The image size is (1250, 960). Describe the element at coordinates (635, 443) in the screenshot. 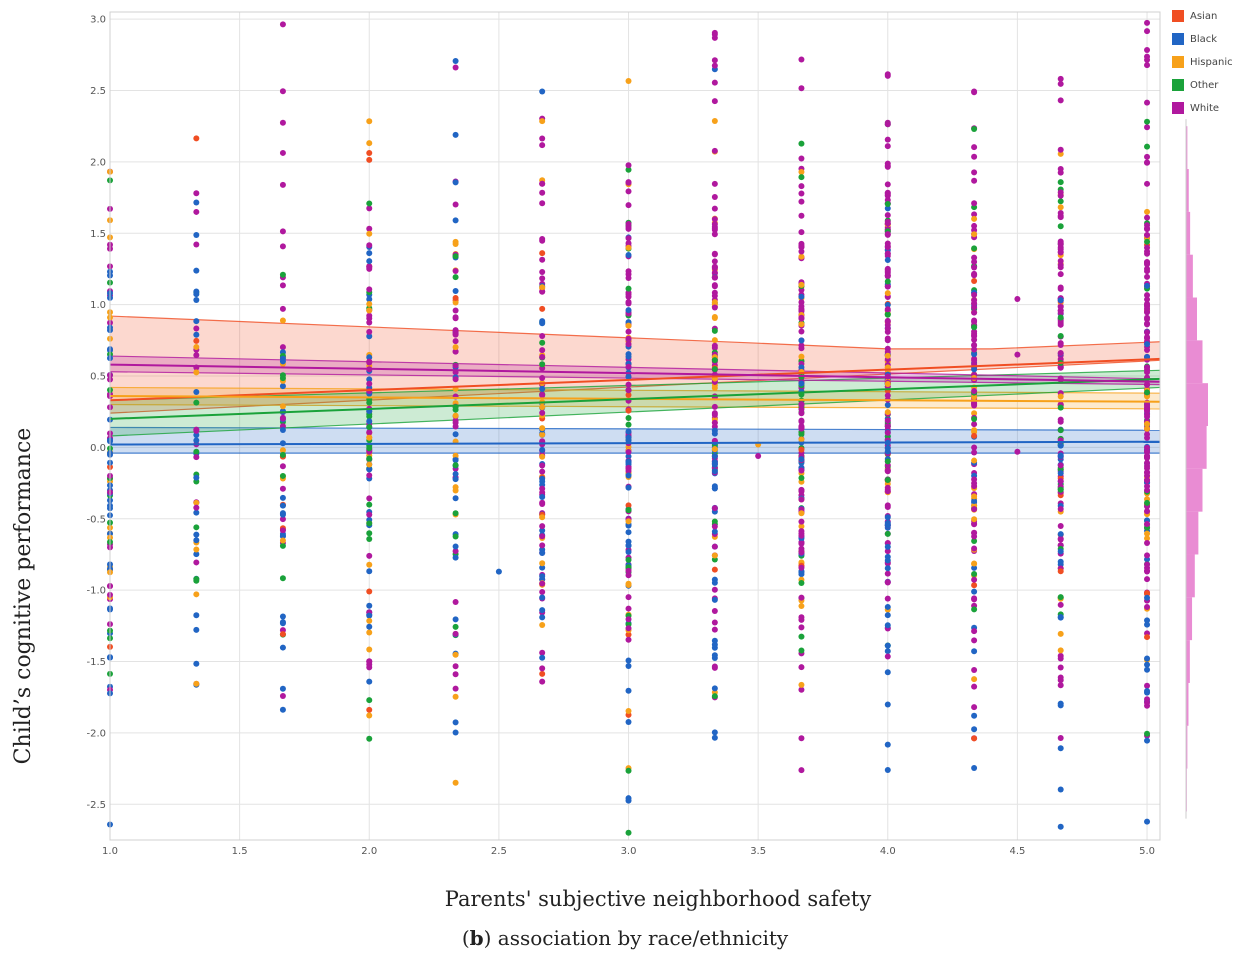

I see `fit-line-black` at that location.